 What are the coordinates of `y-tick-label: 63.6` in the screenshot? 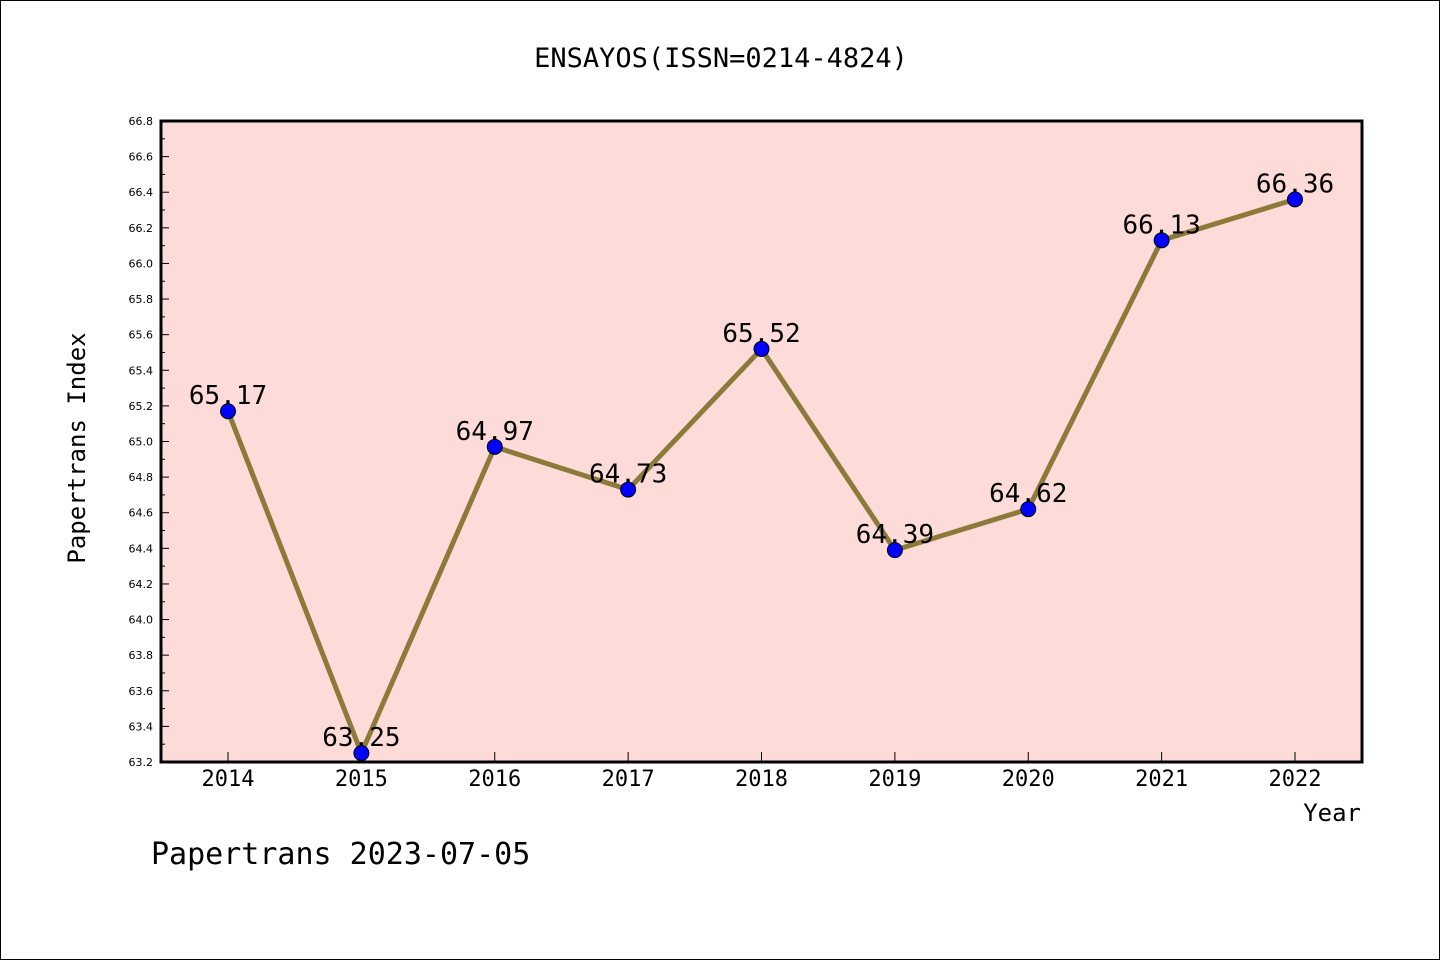 It's located at (141, 691).